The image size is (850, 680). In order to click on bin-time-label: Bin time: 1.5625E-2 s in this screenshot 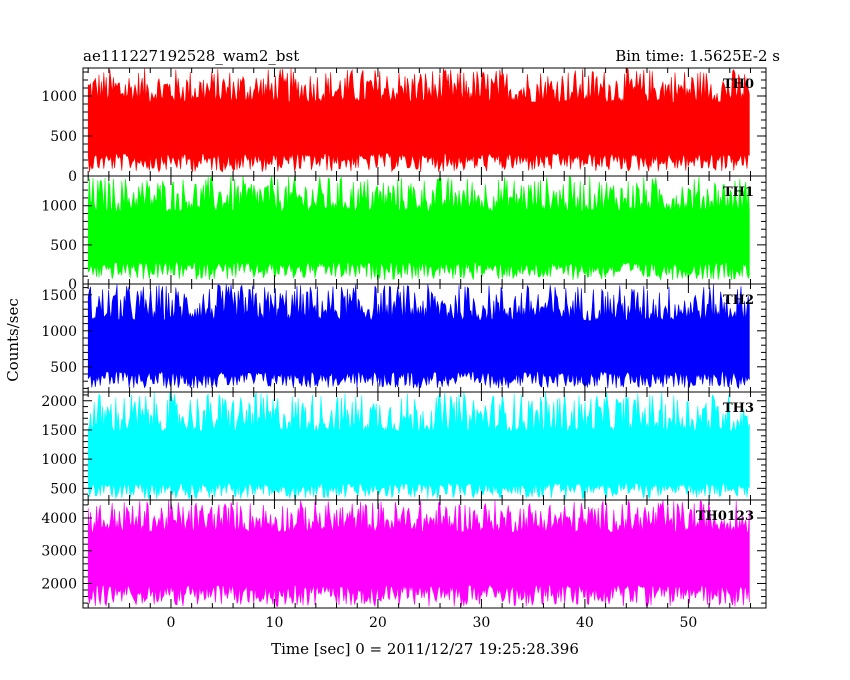, I will do `click(697, 56)`.